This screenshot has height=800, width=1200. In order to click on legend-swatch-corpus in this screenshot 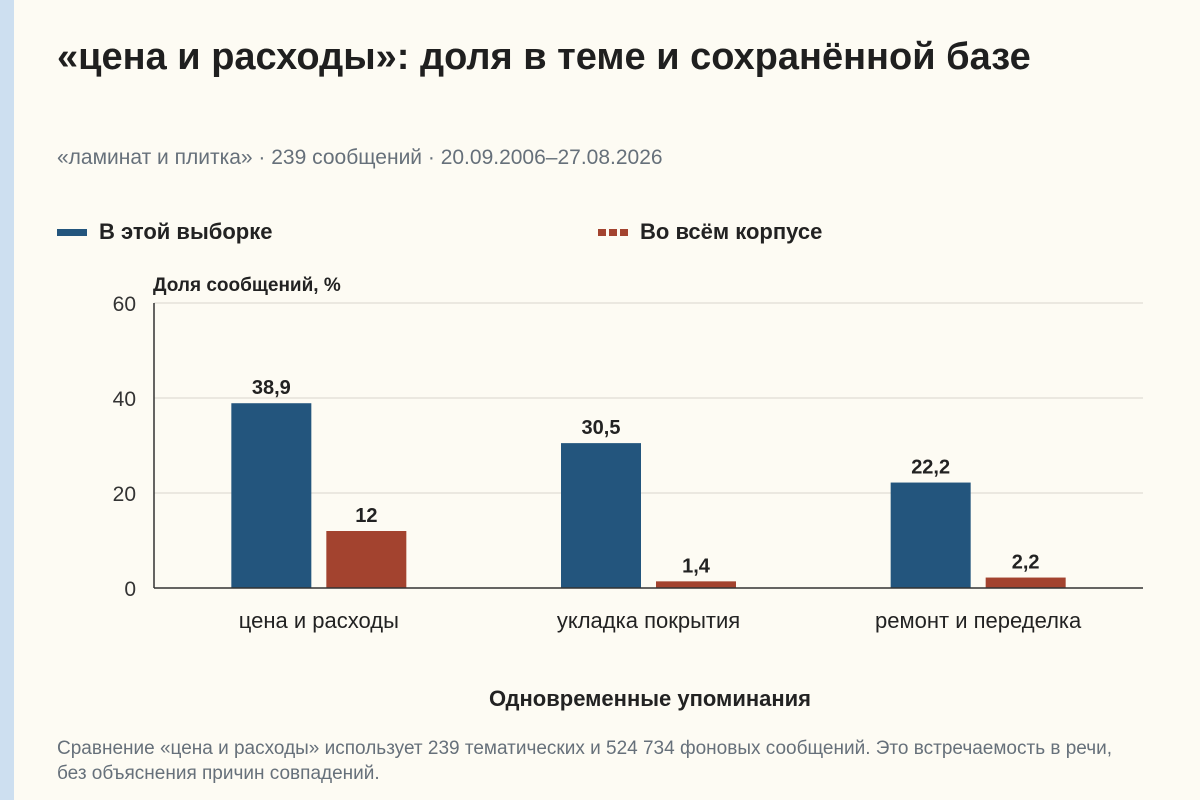, I will do `click(613, 232)`.